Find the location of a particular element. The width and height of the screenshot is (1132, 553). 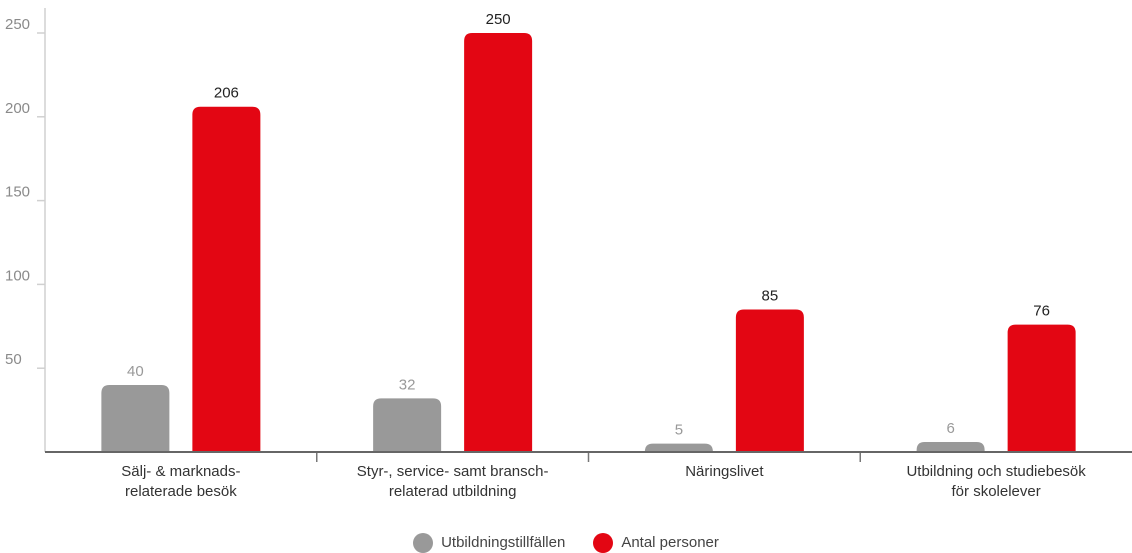

y-tick-label: 50 is located at coordinates (13, 359).